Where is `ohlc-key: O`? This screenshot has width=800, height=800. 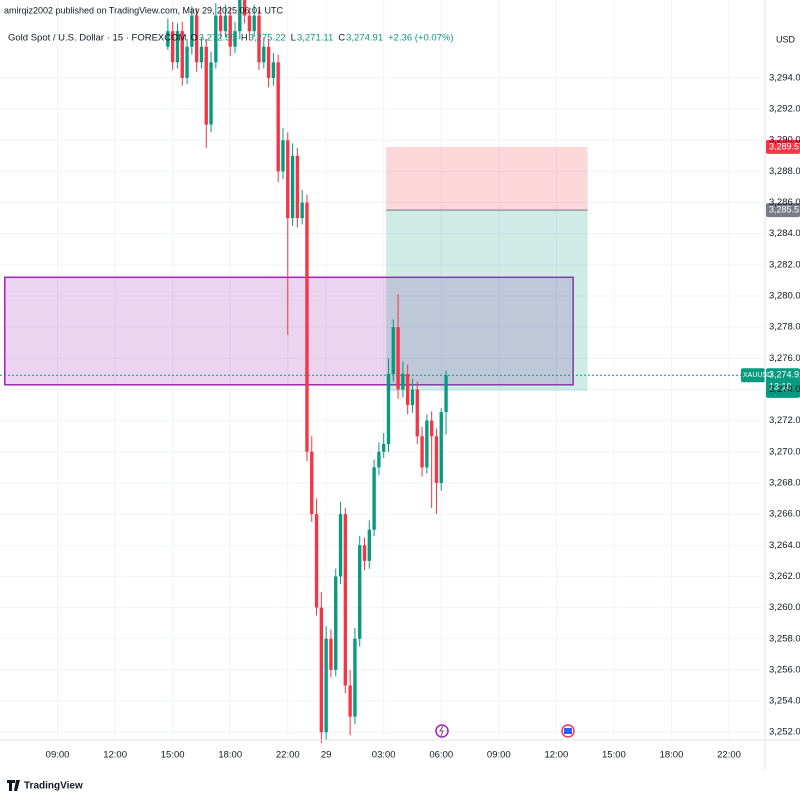
ohlc-key: O is located at coordinates (193, 38).